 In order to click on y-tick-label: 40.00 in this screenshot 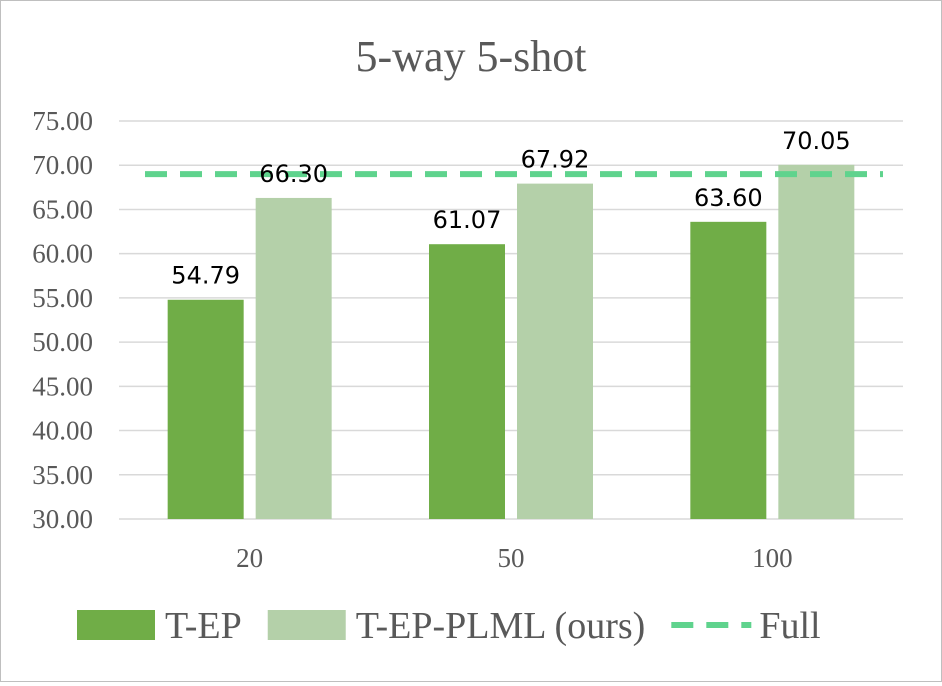, I will do `click(62, 431)`.